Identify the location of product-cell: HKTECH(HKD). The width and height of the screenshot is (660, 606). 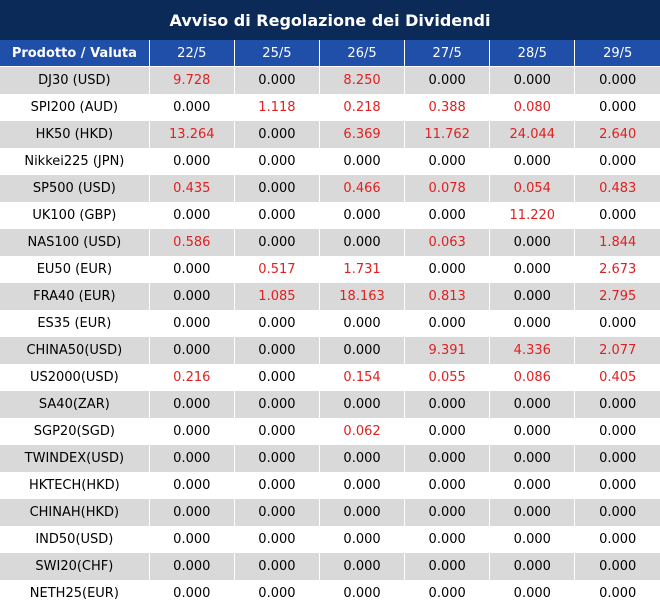
(74, 485).